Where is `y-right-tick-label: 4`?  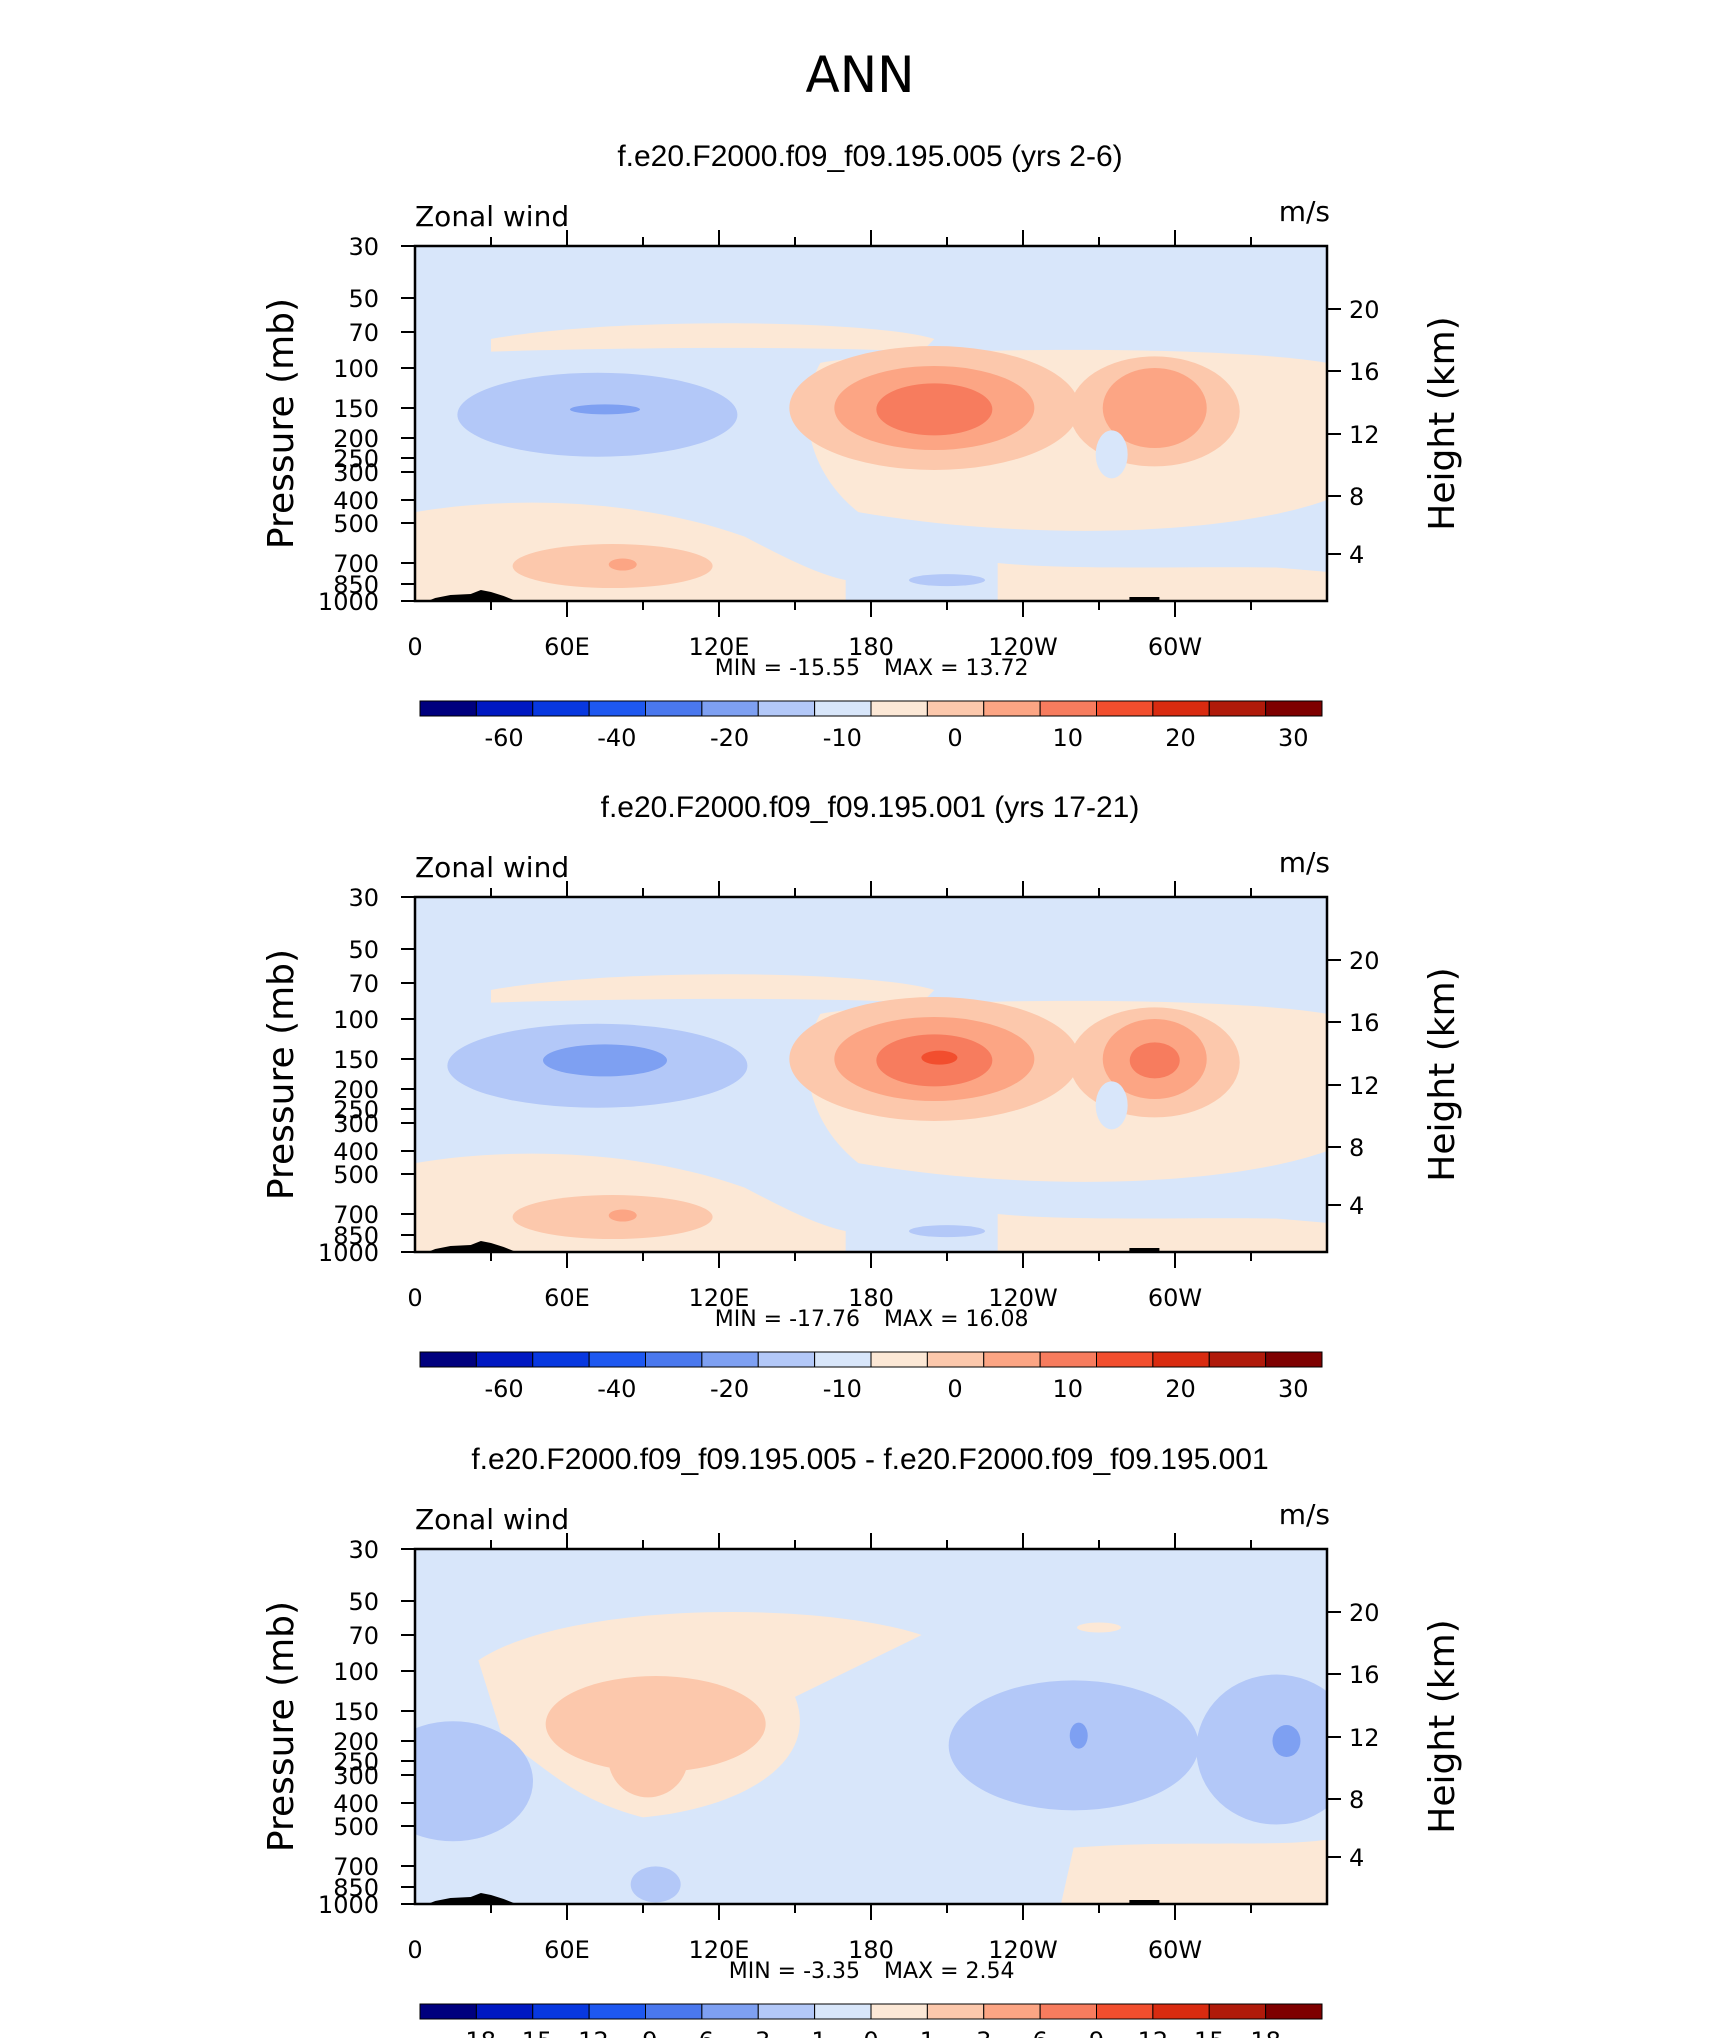
y-right-tick-label: 4 is located at coordinates (1356, 555).